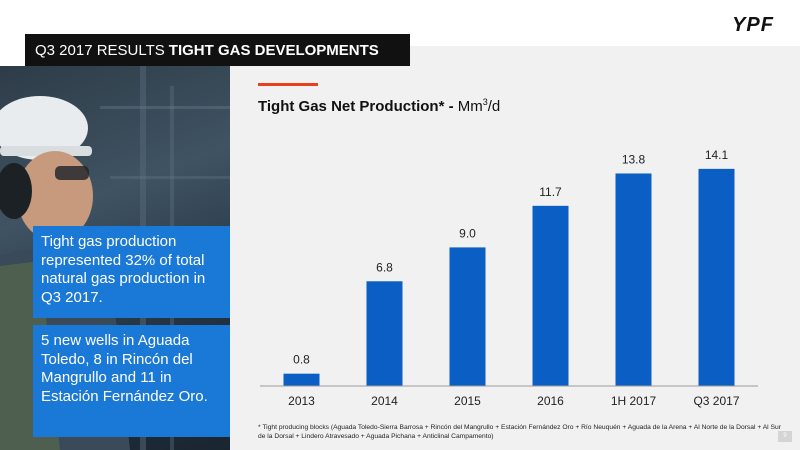 The height and width of the screenshot is (450, 800). What do you see at coordinates (288, 84) in the screenshot?
I see `title-accent-line` at bounding box center [288, 84].